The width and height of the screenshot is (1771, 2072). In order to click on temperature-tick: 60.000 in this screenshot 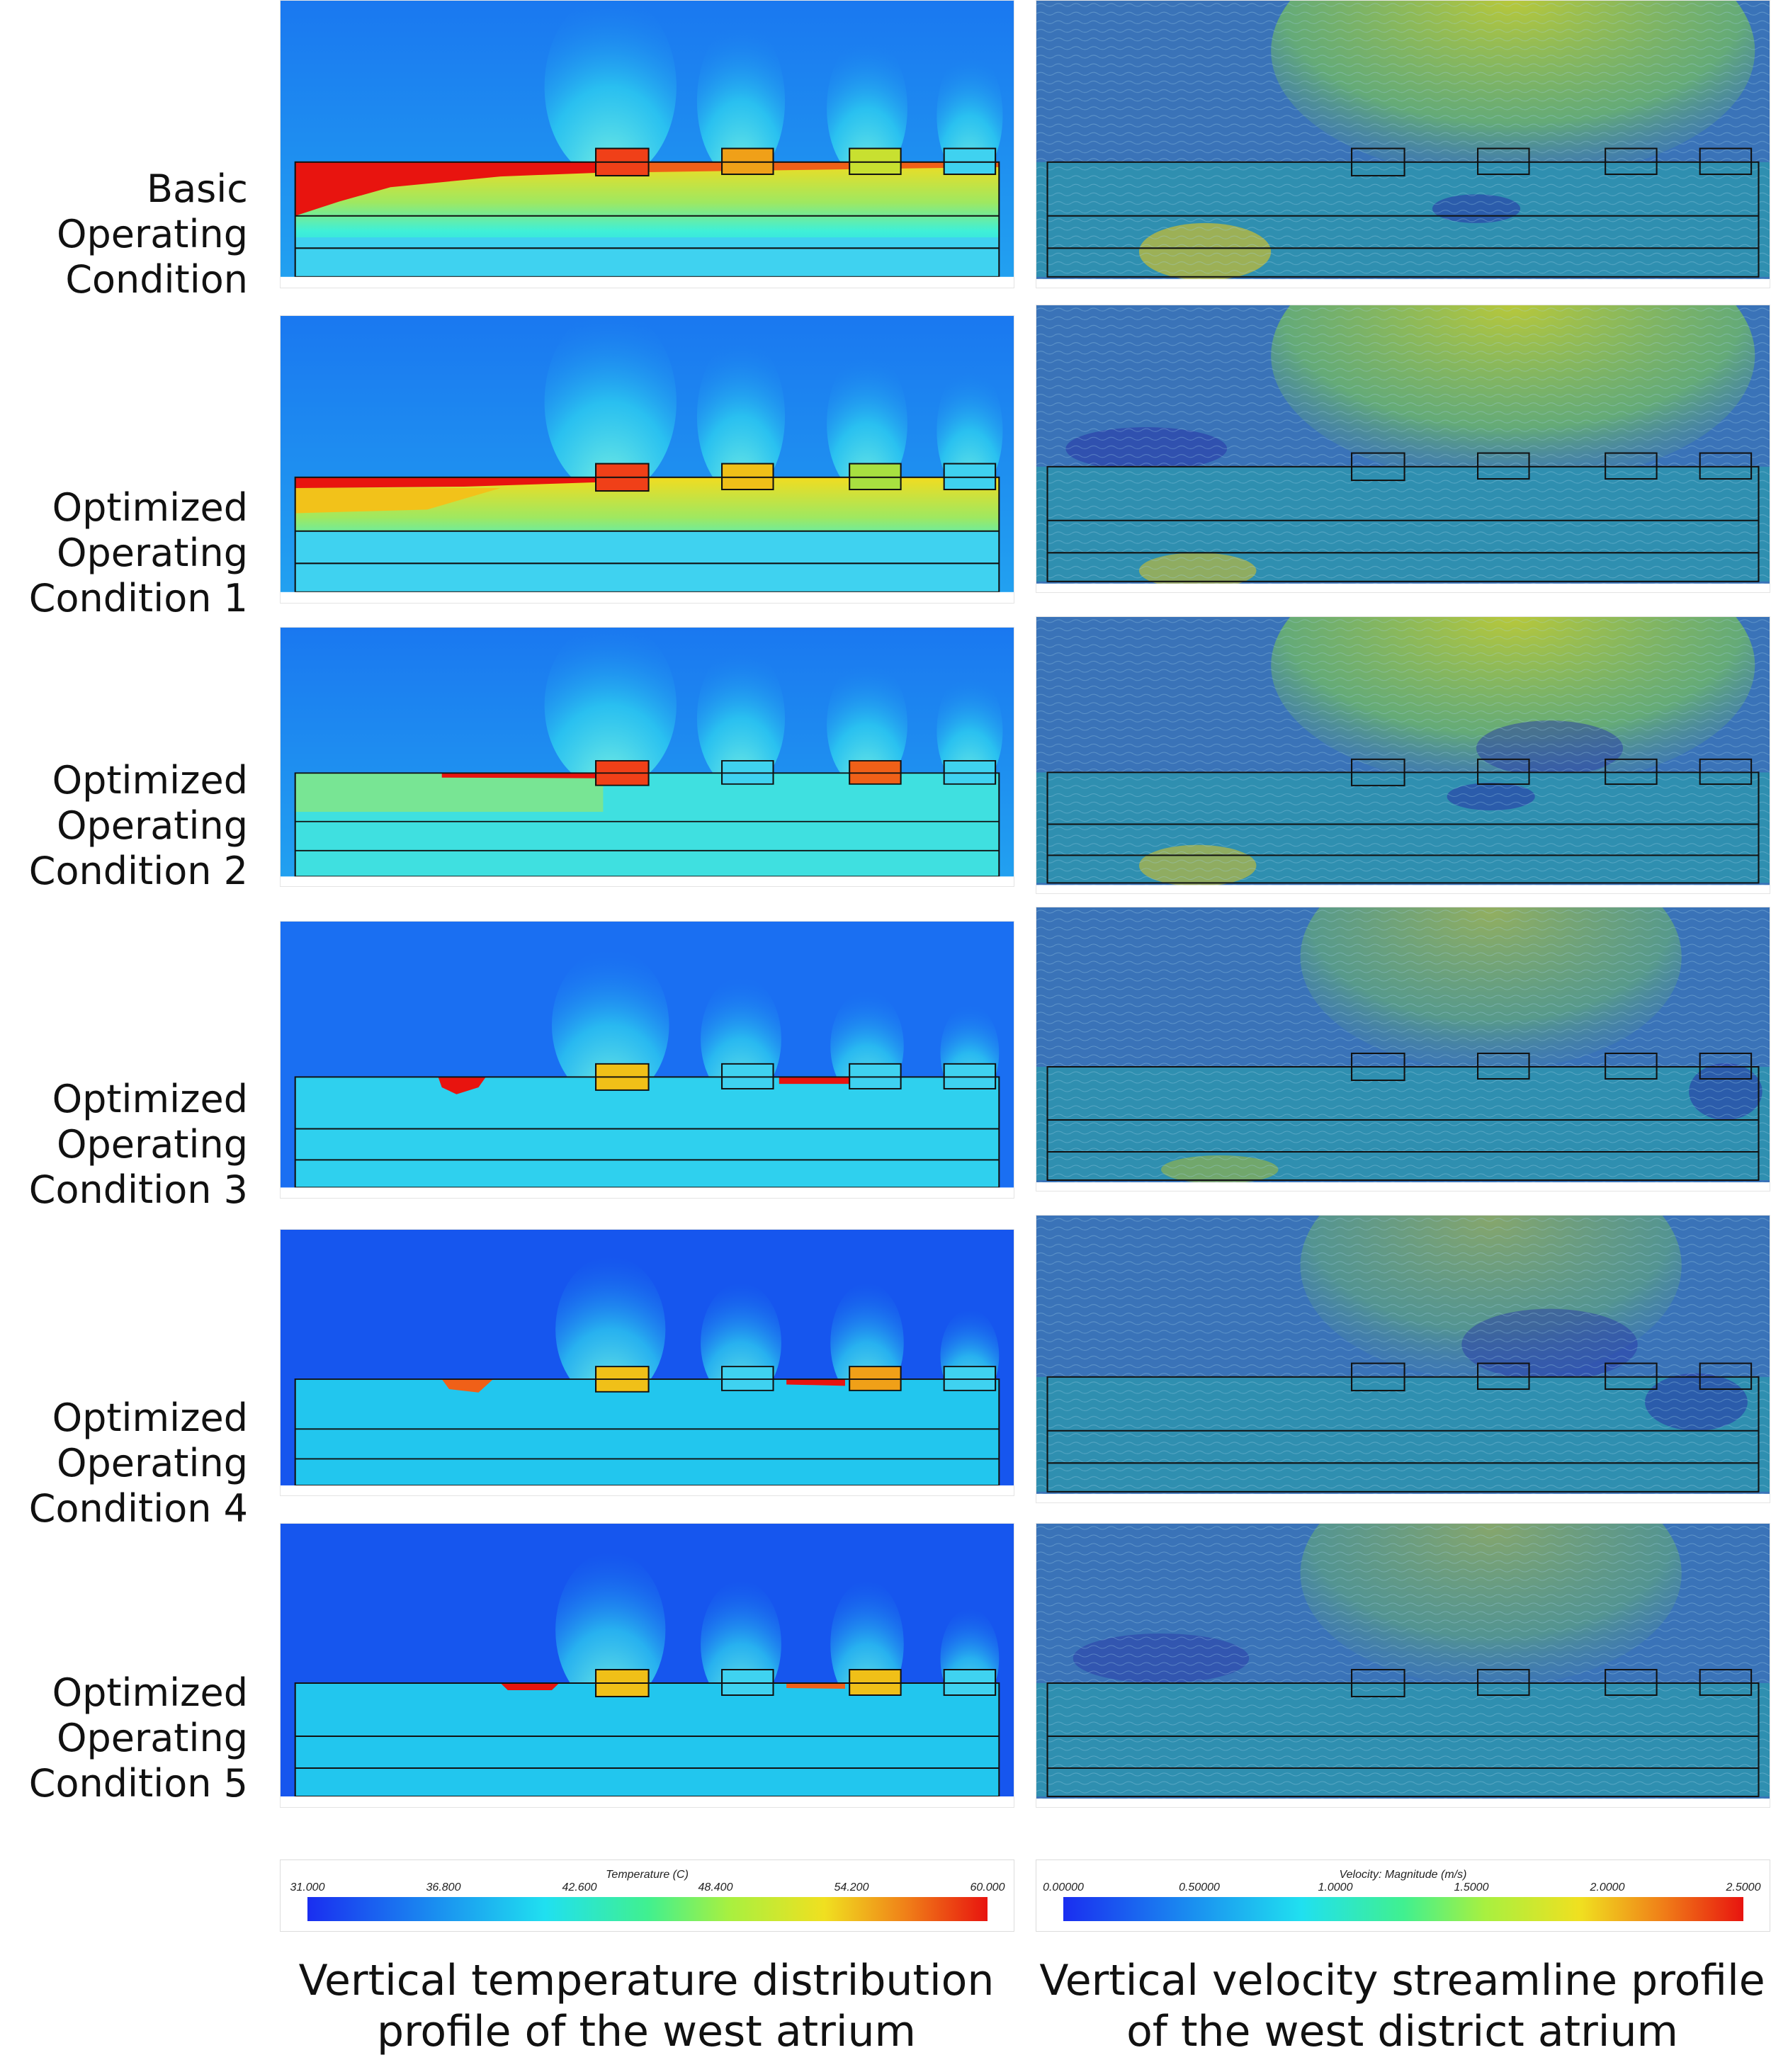, I will do `click(987, 1887)`.